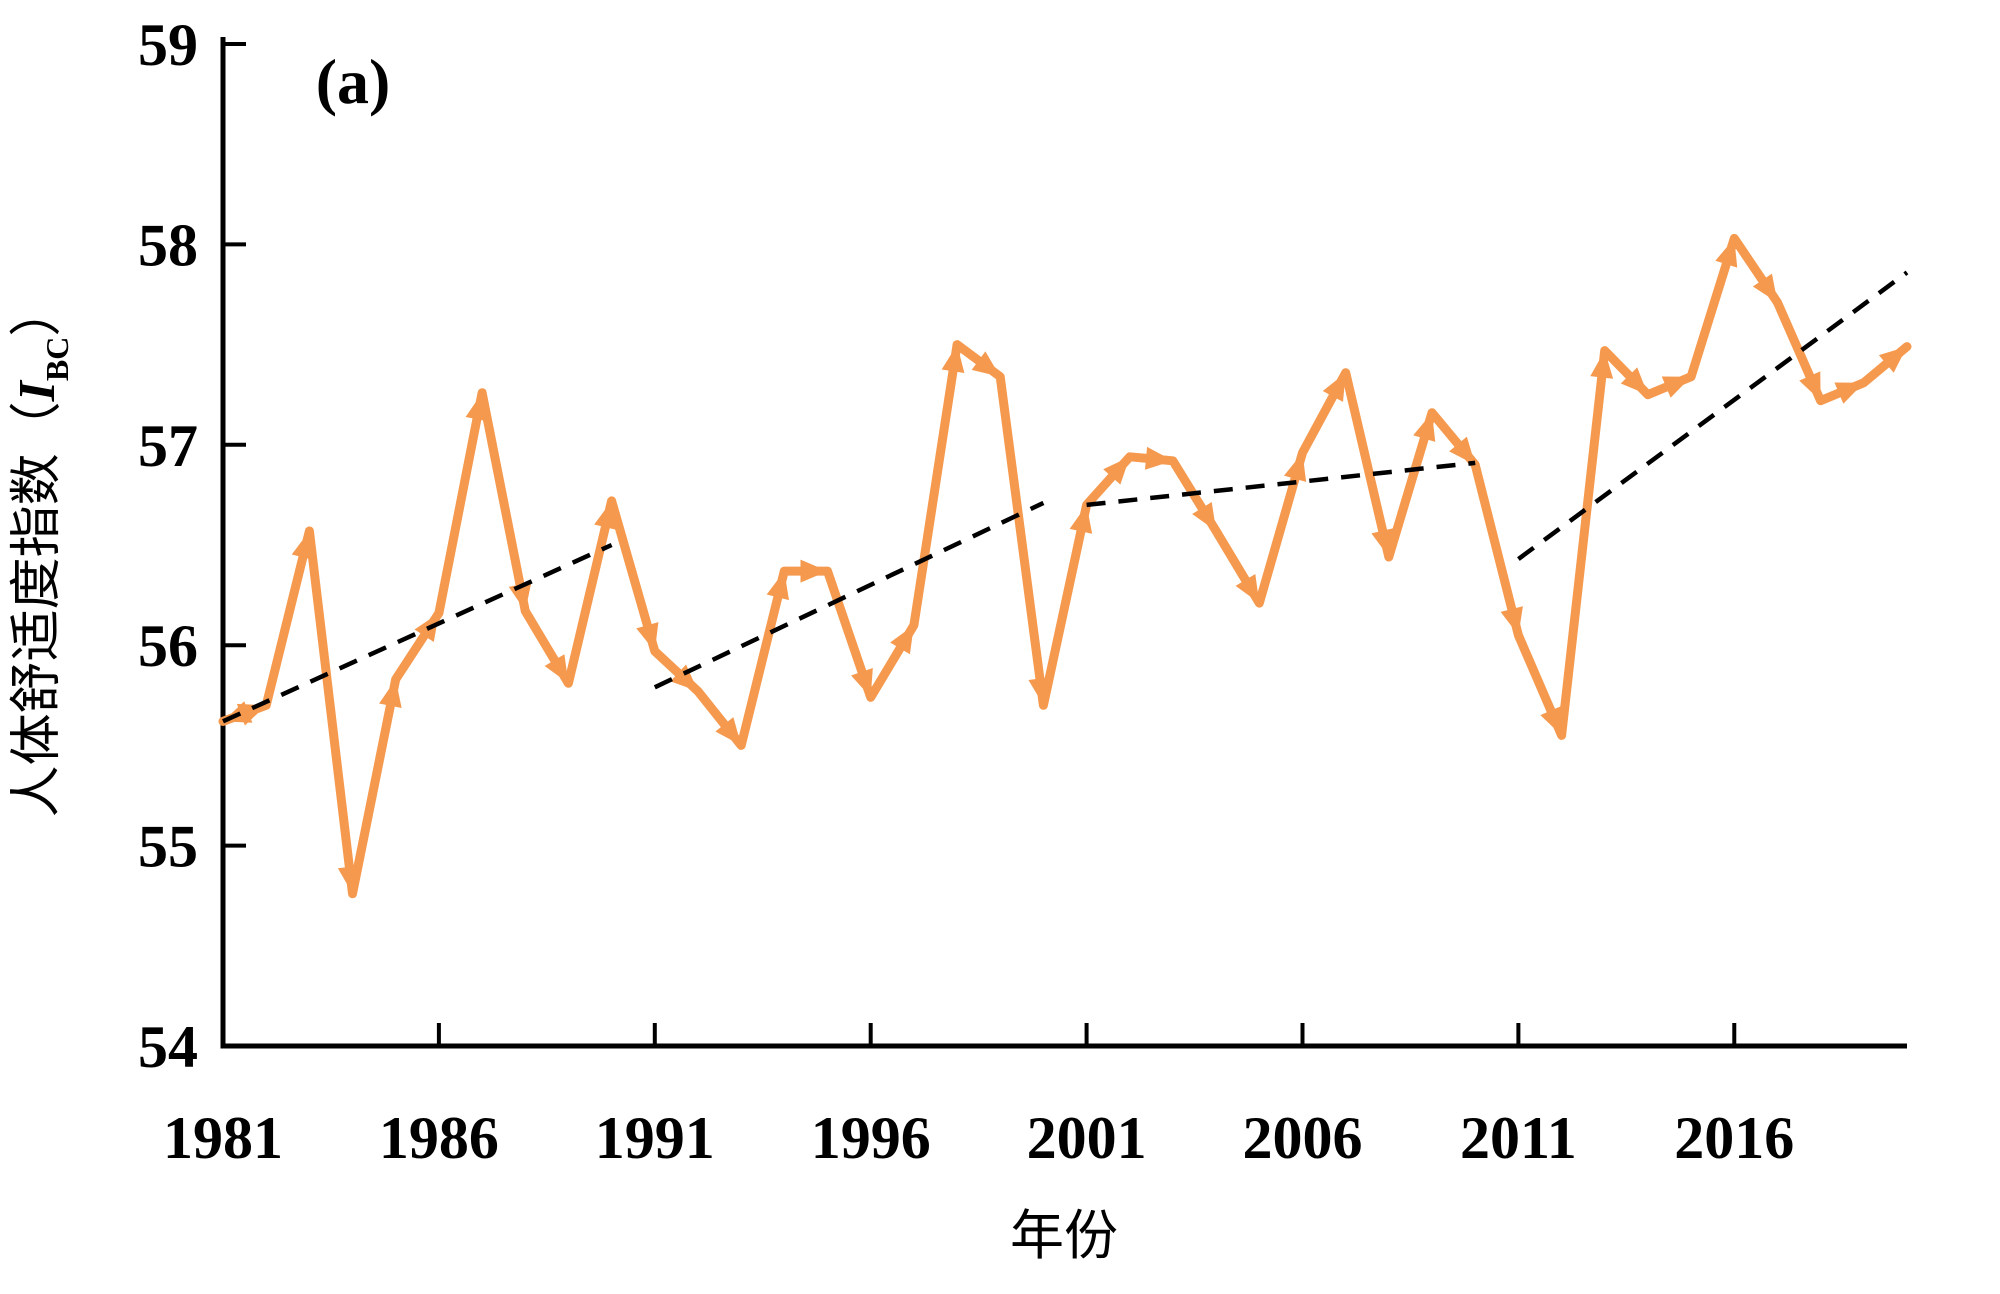 The width and height of the screenshot is (2000, 1294). Describe the element at coordinates (1087, 1138) in the screenshot. I see `x-axis-tick-label: 2001` at that location.